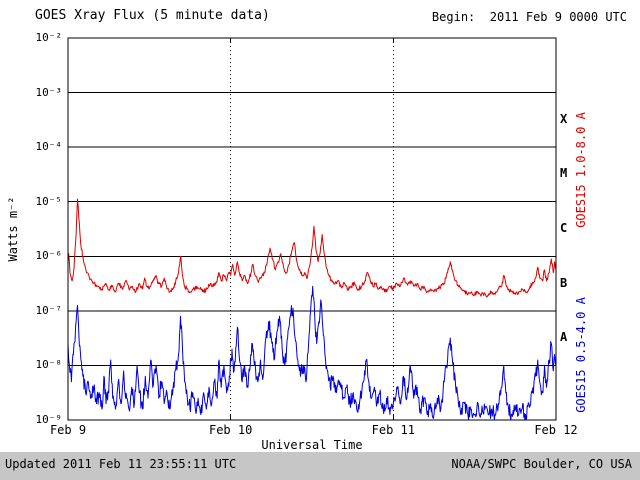 The image size is (640, 480). What do you see at coordinates (581, 355) in the screenshot?
I see `series-label-short-wavelength: GOES15 0.5-4.0 A` at bounding box center [581, 355].